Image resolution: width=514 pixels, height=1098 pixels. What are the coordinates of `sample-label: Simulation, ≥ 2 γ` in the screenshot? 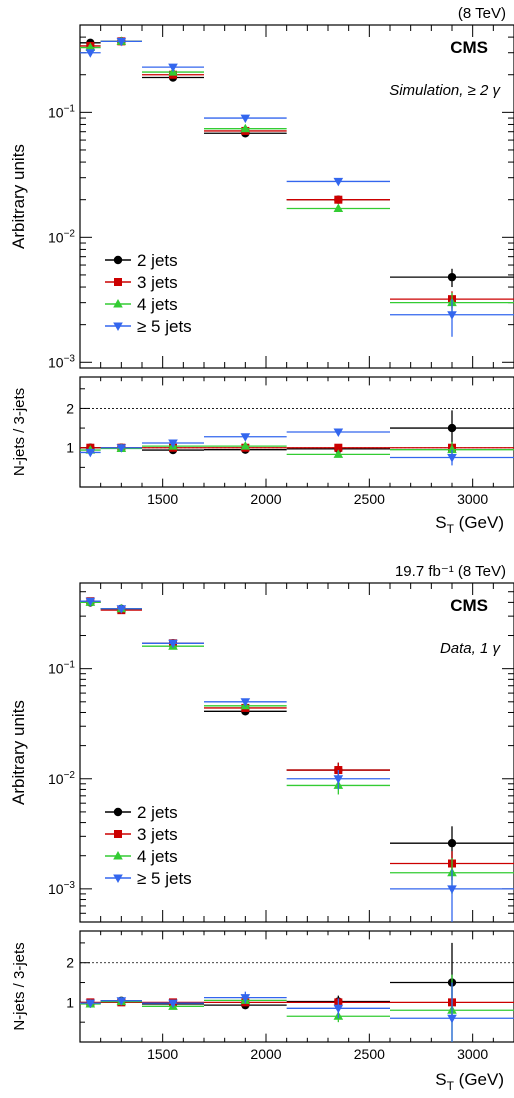 It's located at (445, 90).